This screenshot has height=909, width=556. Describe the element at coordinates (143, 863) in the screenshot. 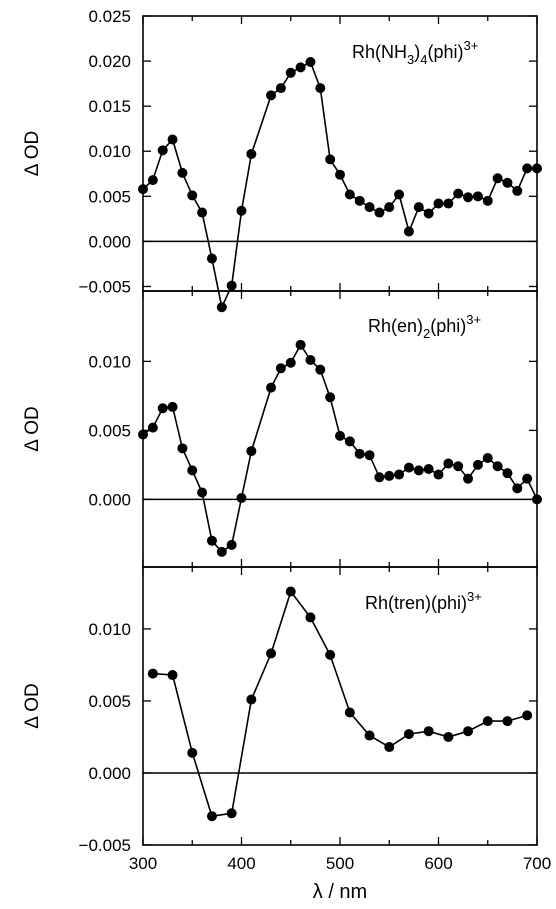

I see `x-tick-label: 300` at that location.